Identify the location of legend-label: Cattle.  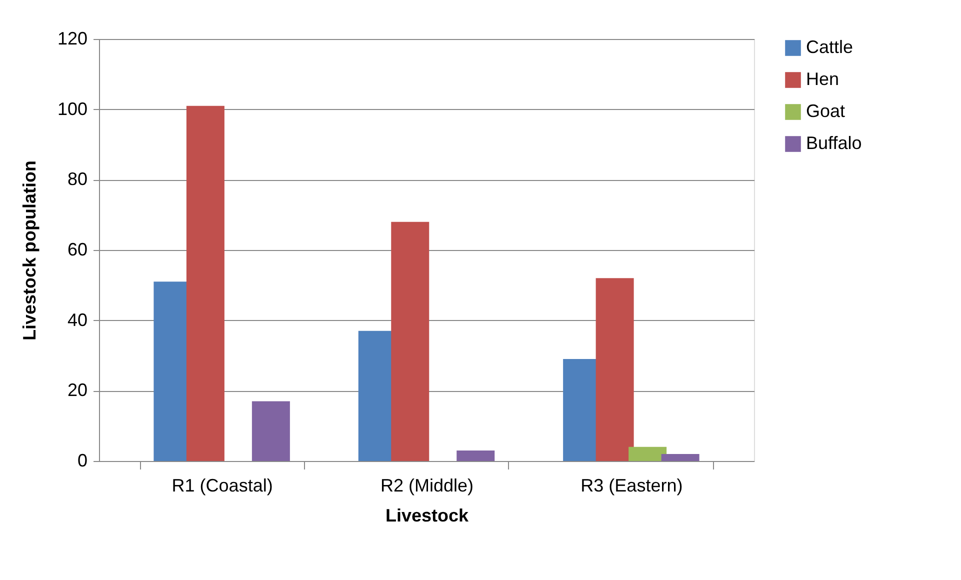
(830, 47).